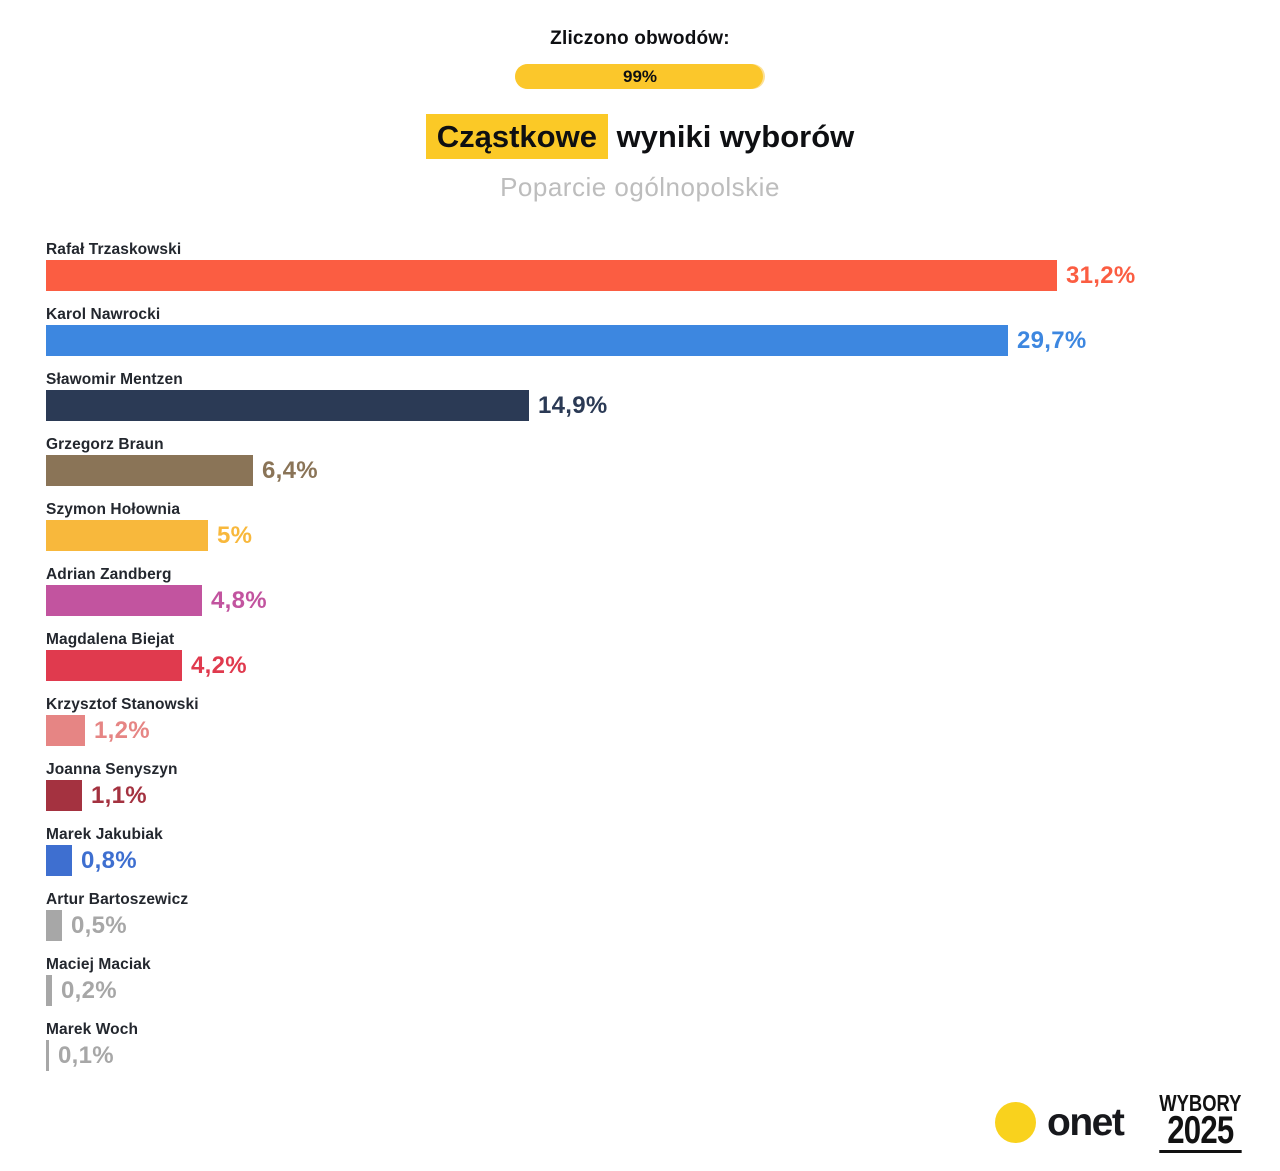  I want to click on chart-row: Magdalena Biejat 4,2%, so click(663, 656).